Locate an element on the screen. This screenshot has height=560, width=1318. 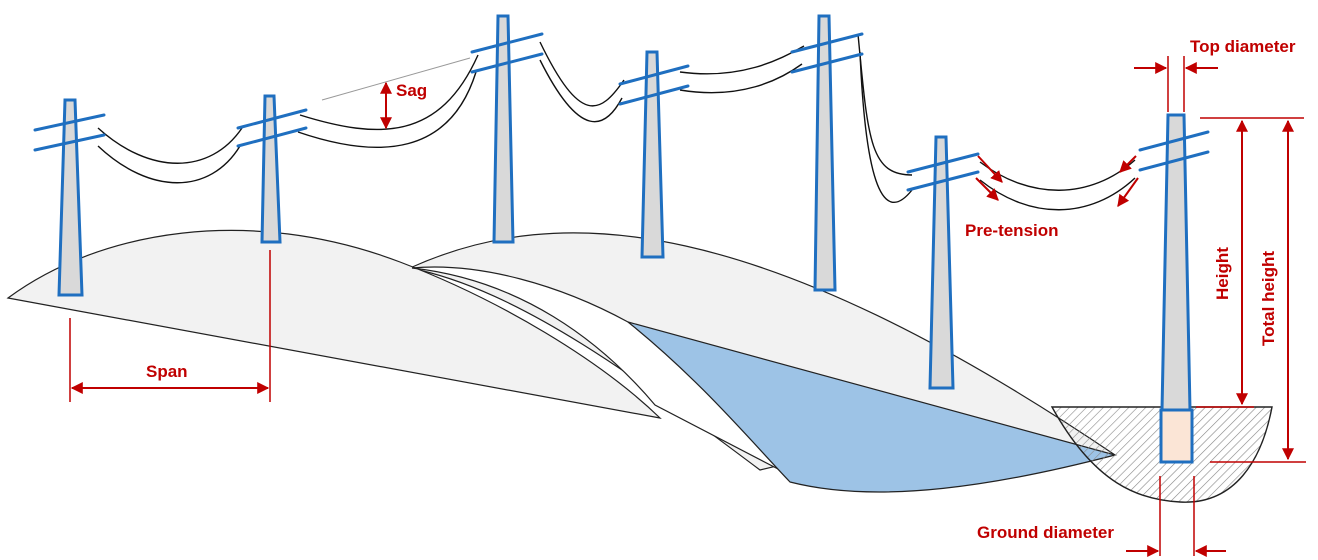
ground-diameter-label: Ground diameter is located at coordinates (1045, 532).